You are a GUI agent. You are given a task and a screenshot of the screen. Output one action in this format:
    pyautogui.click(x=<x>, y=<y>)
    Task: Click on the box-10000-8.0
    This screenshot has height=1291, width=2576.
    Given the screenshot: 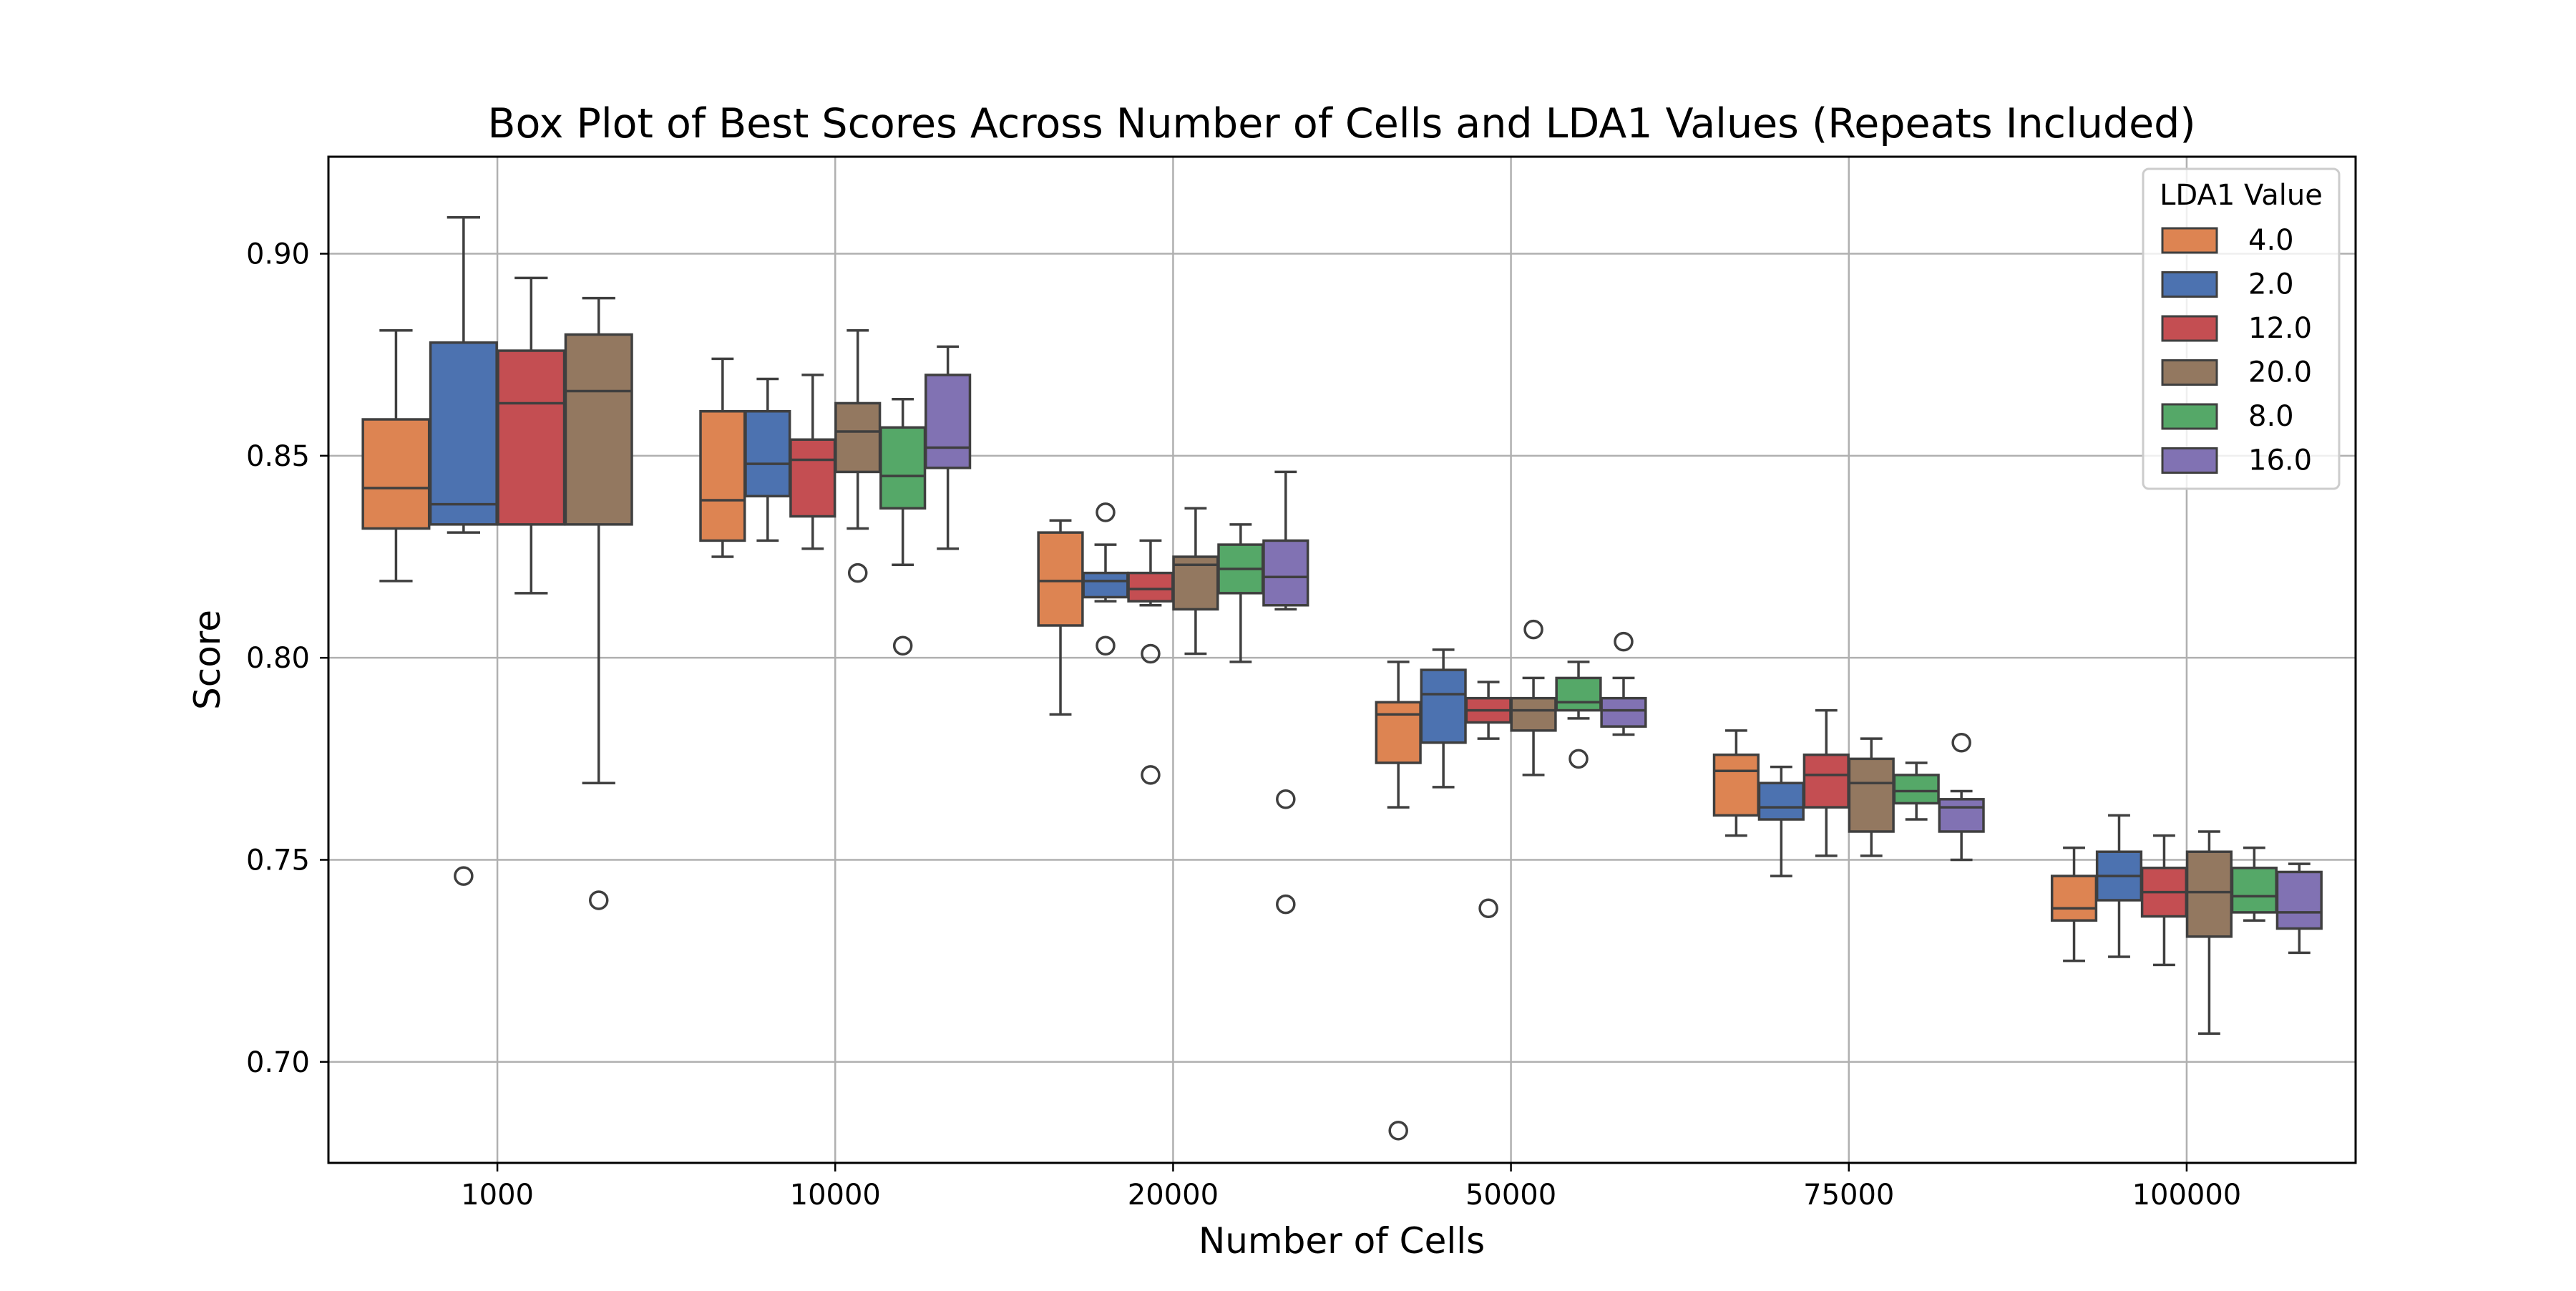 What is the action you would take?
    pyautogui.click(x=903, y=527)
    